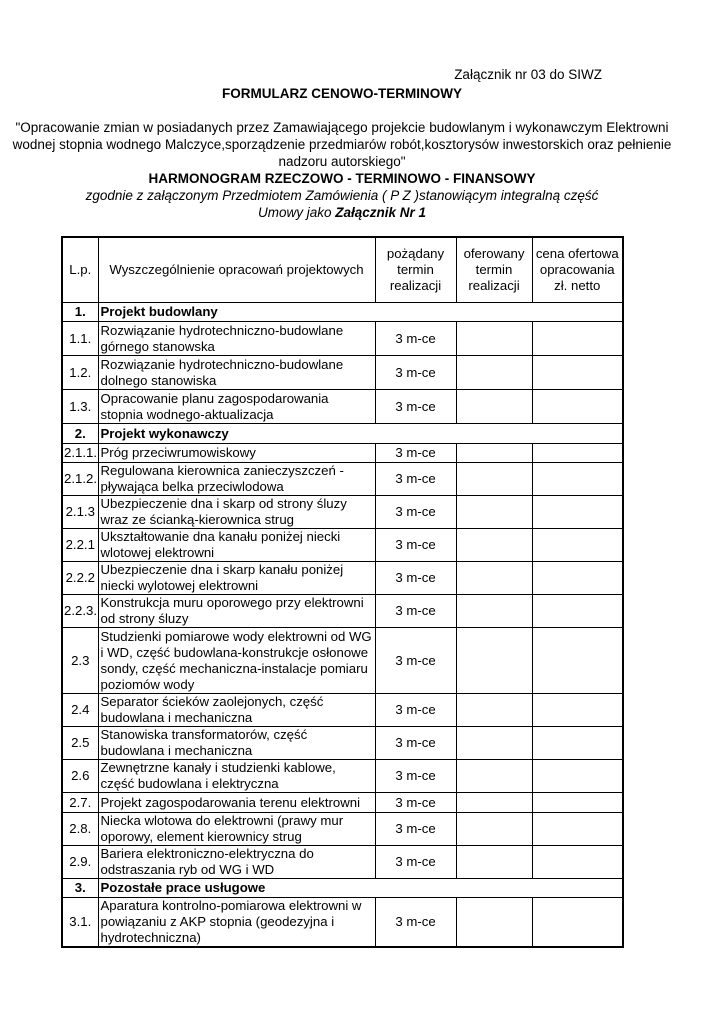 The image size is (724, 1024). I want to click on column-header-lp: L.p., so click(80, 269).